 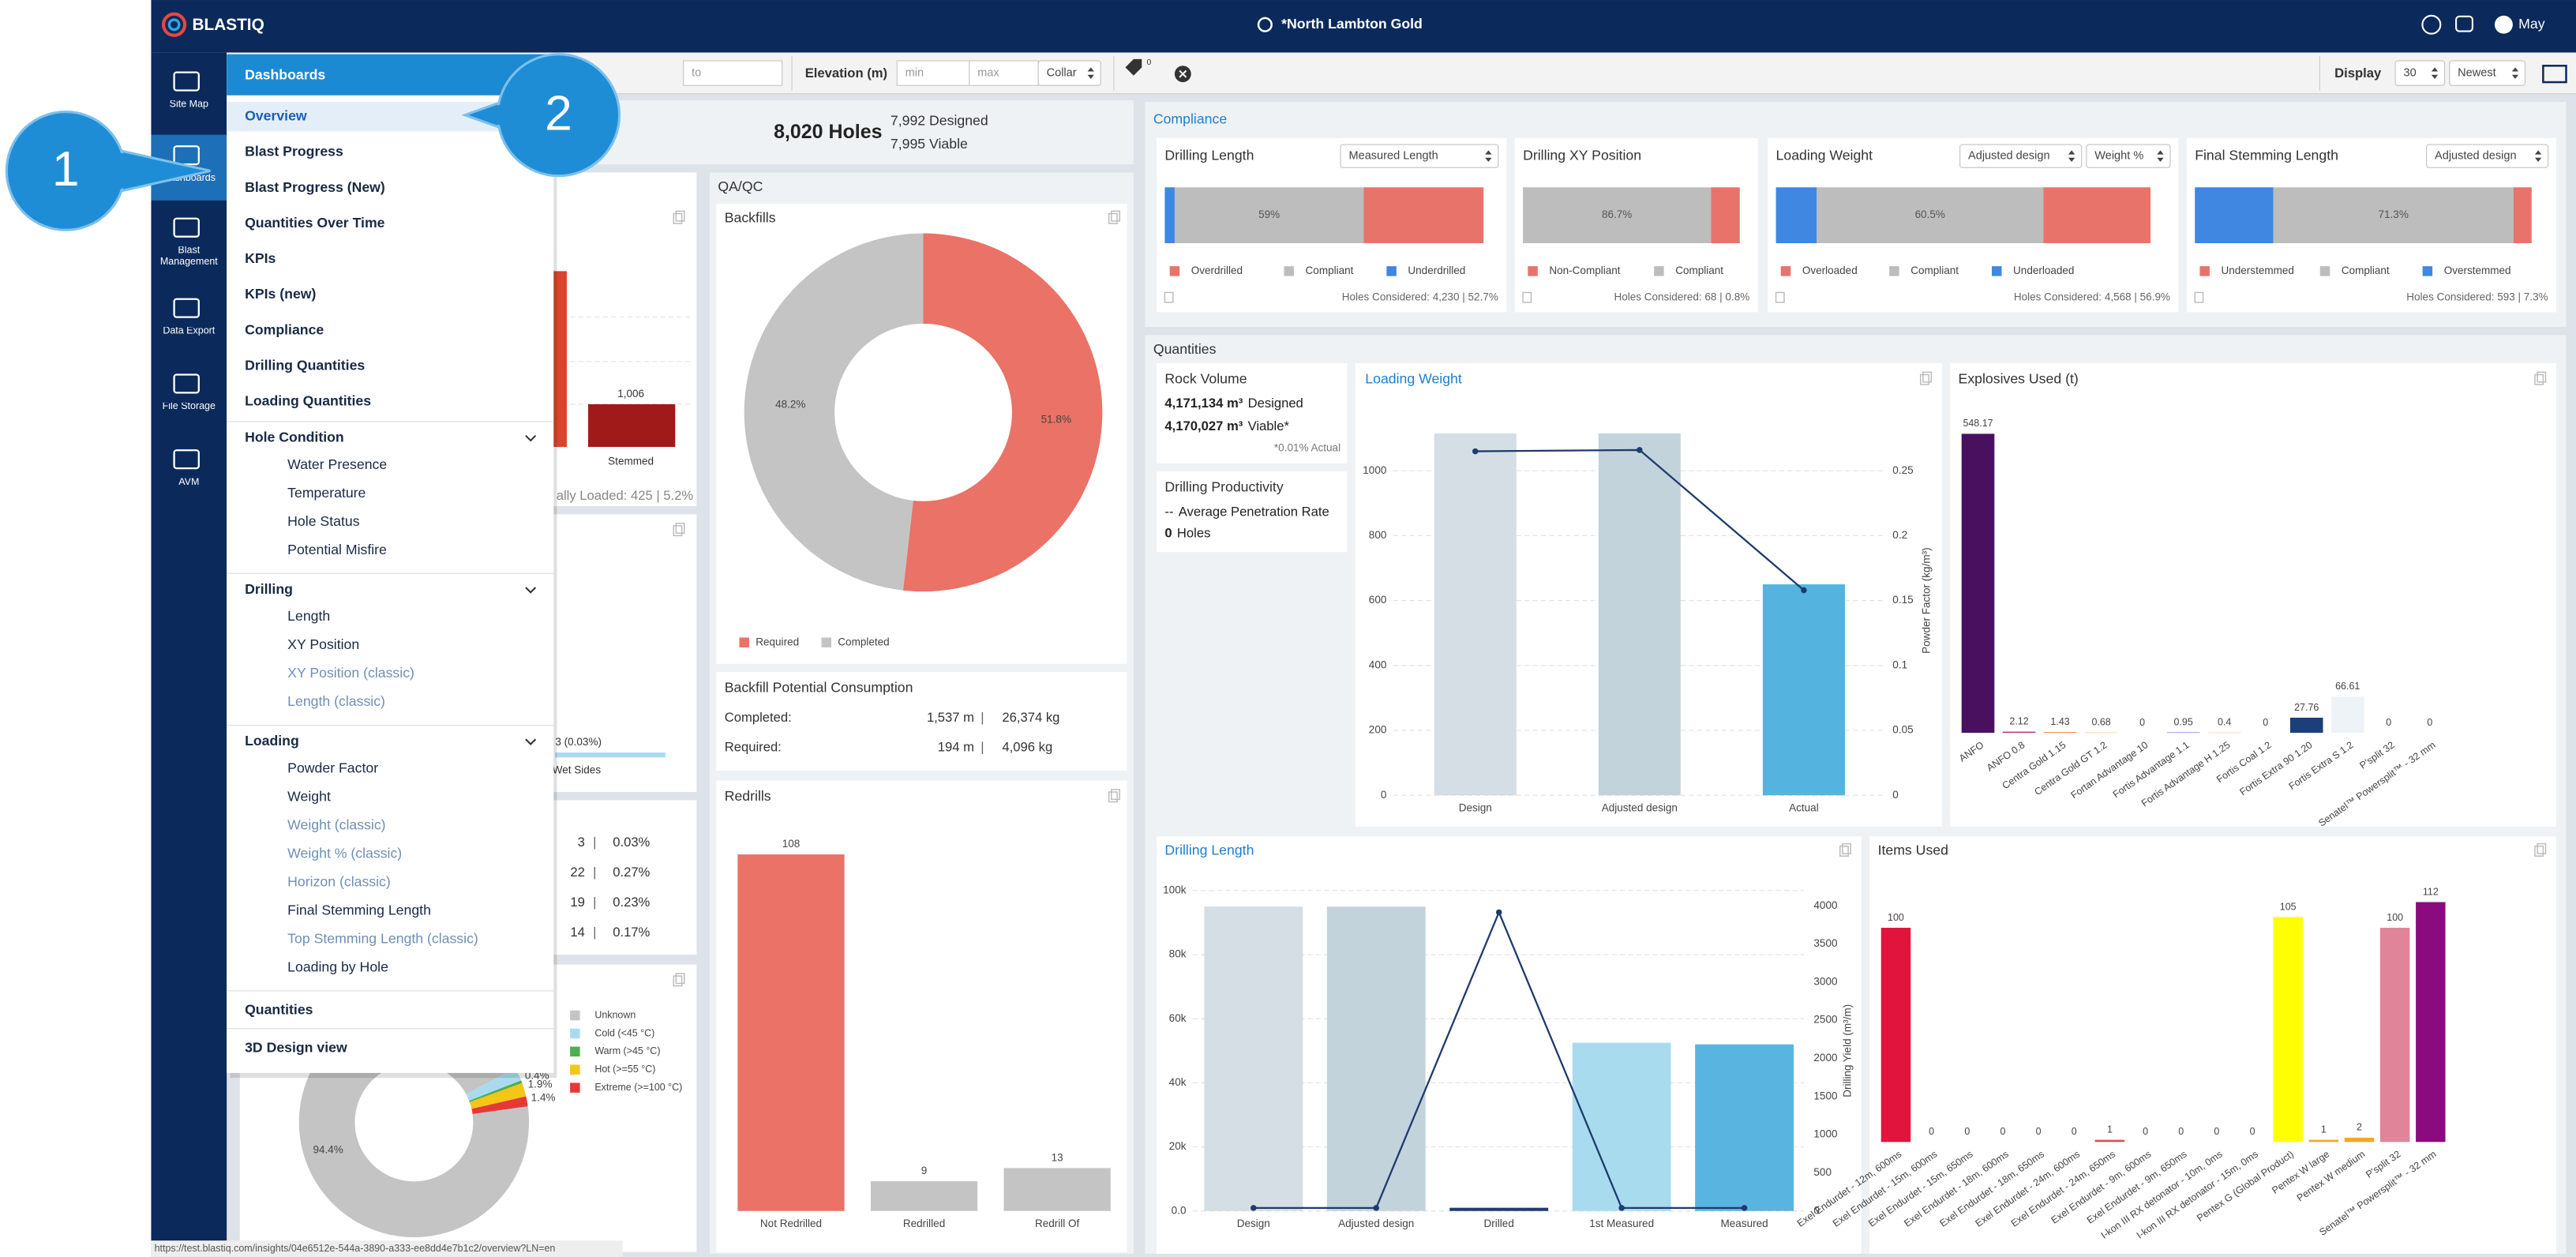 What do you see at coordinates (269, 589) in the screenshot?
I see `menu-group: Drilling` at bounding box center [269, 589].